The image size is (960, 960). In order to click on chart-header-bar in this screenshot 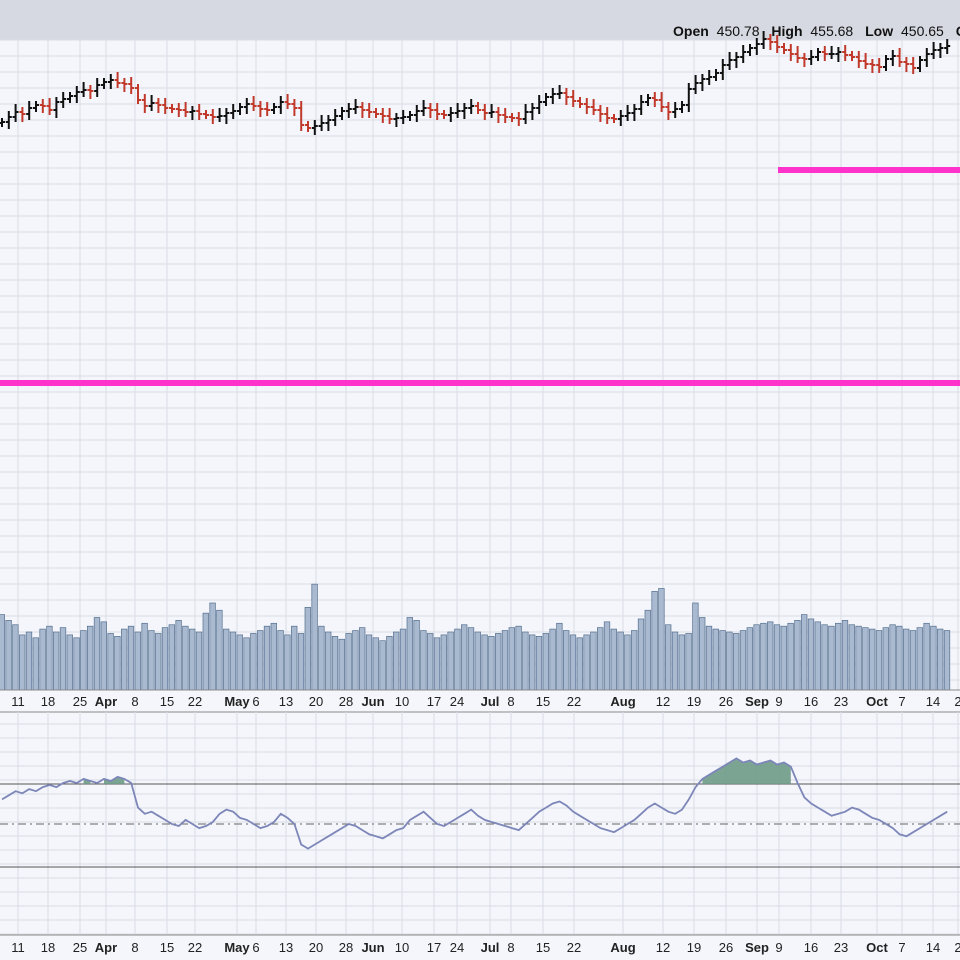, I will do `click(480, 20)`.